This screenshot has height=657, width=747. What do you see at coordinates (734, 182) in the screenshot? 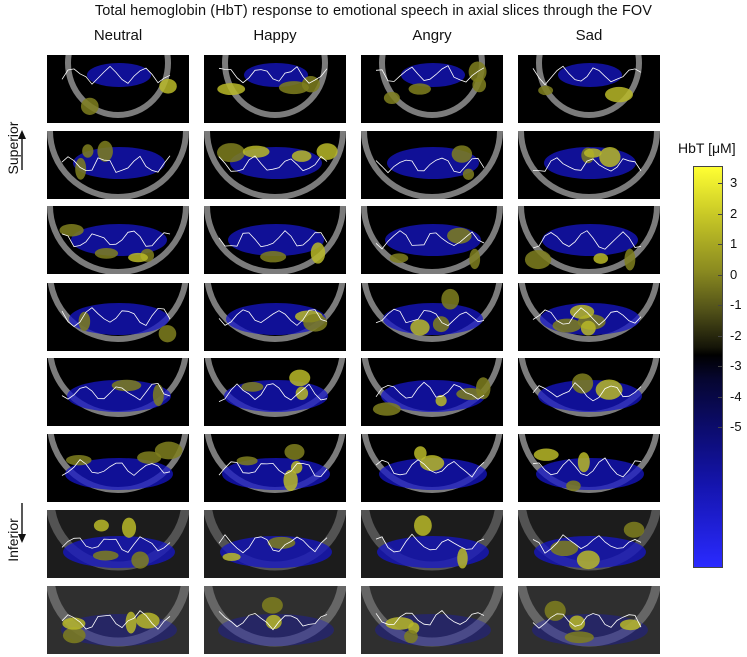
I see `colorbar-tick-label: 3` at bounding box center [734, 182].